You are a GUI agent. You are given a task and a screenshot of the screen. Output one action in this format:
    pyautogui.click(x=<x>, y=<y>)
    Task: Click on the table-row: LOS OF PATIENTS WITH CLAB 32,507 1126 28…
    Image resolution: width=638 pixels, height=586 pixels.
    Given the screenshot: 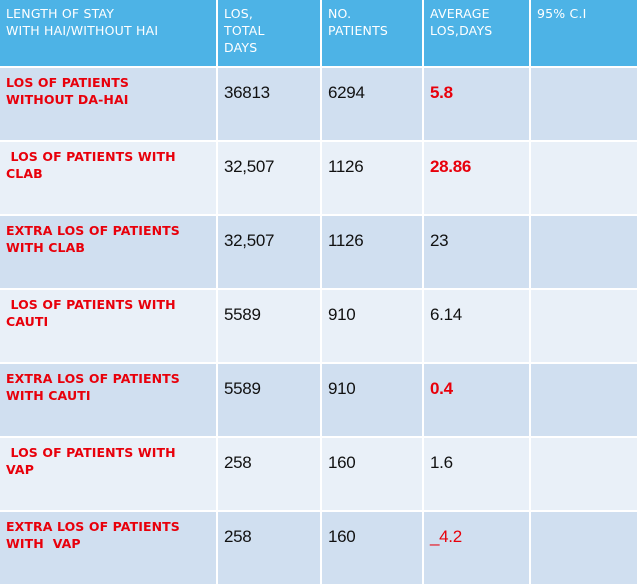 What is the action you would take?
    pyautogui.click(x=319, y=178)
    